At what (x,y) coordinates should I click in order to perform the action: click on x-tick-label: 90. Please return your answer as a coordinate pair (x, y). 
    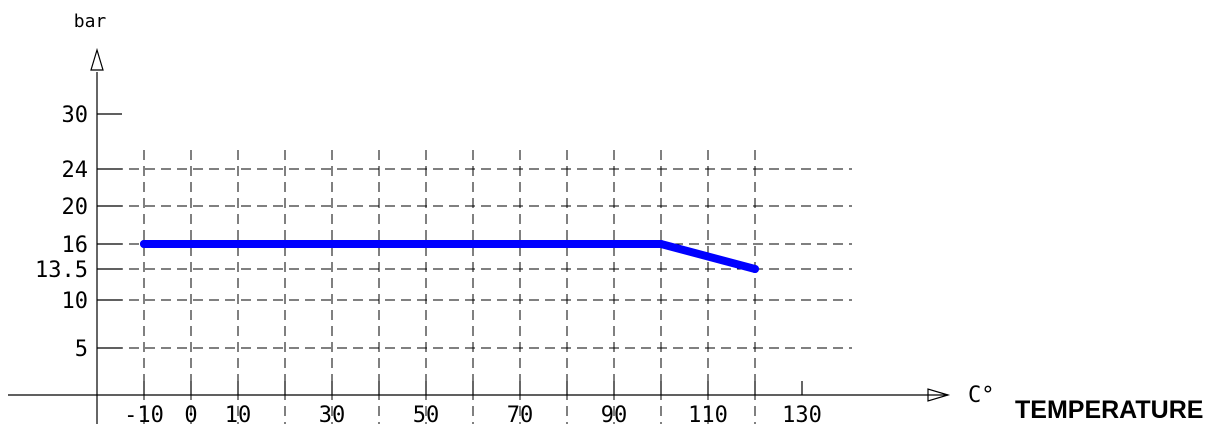
    Looking at the image, I should click on (614, 415).